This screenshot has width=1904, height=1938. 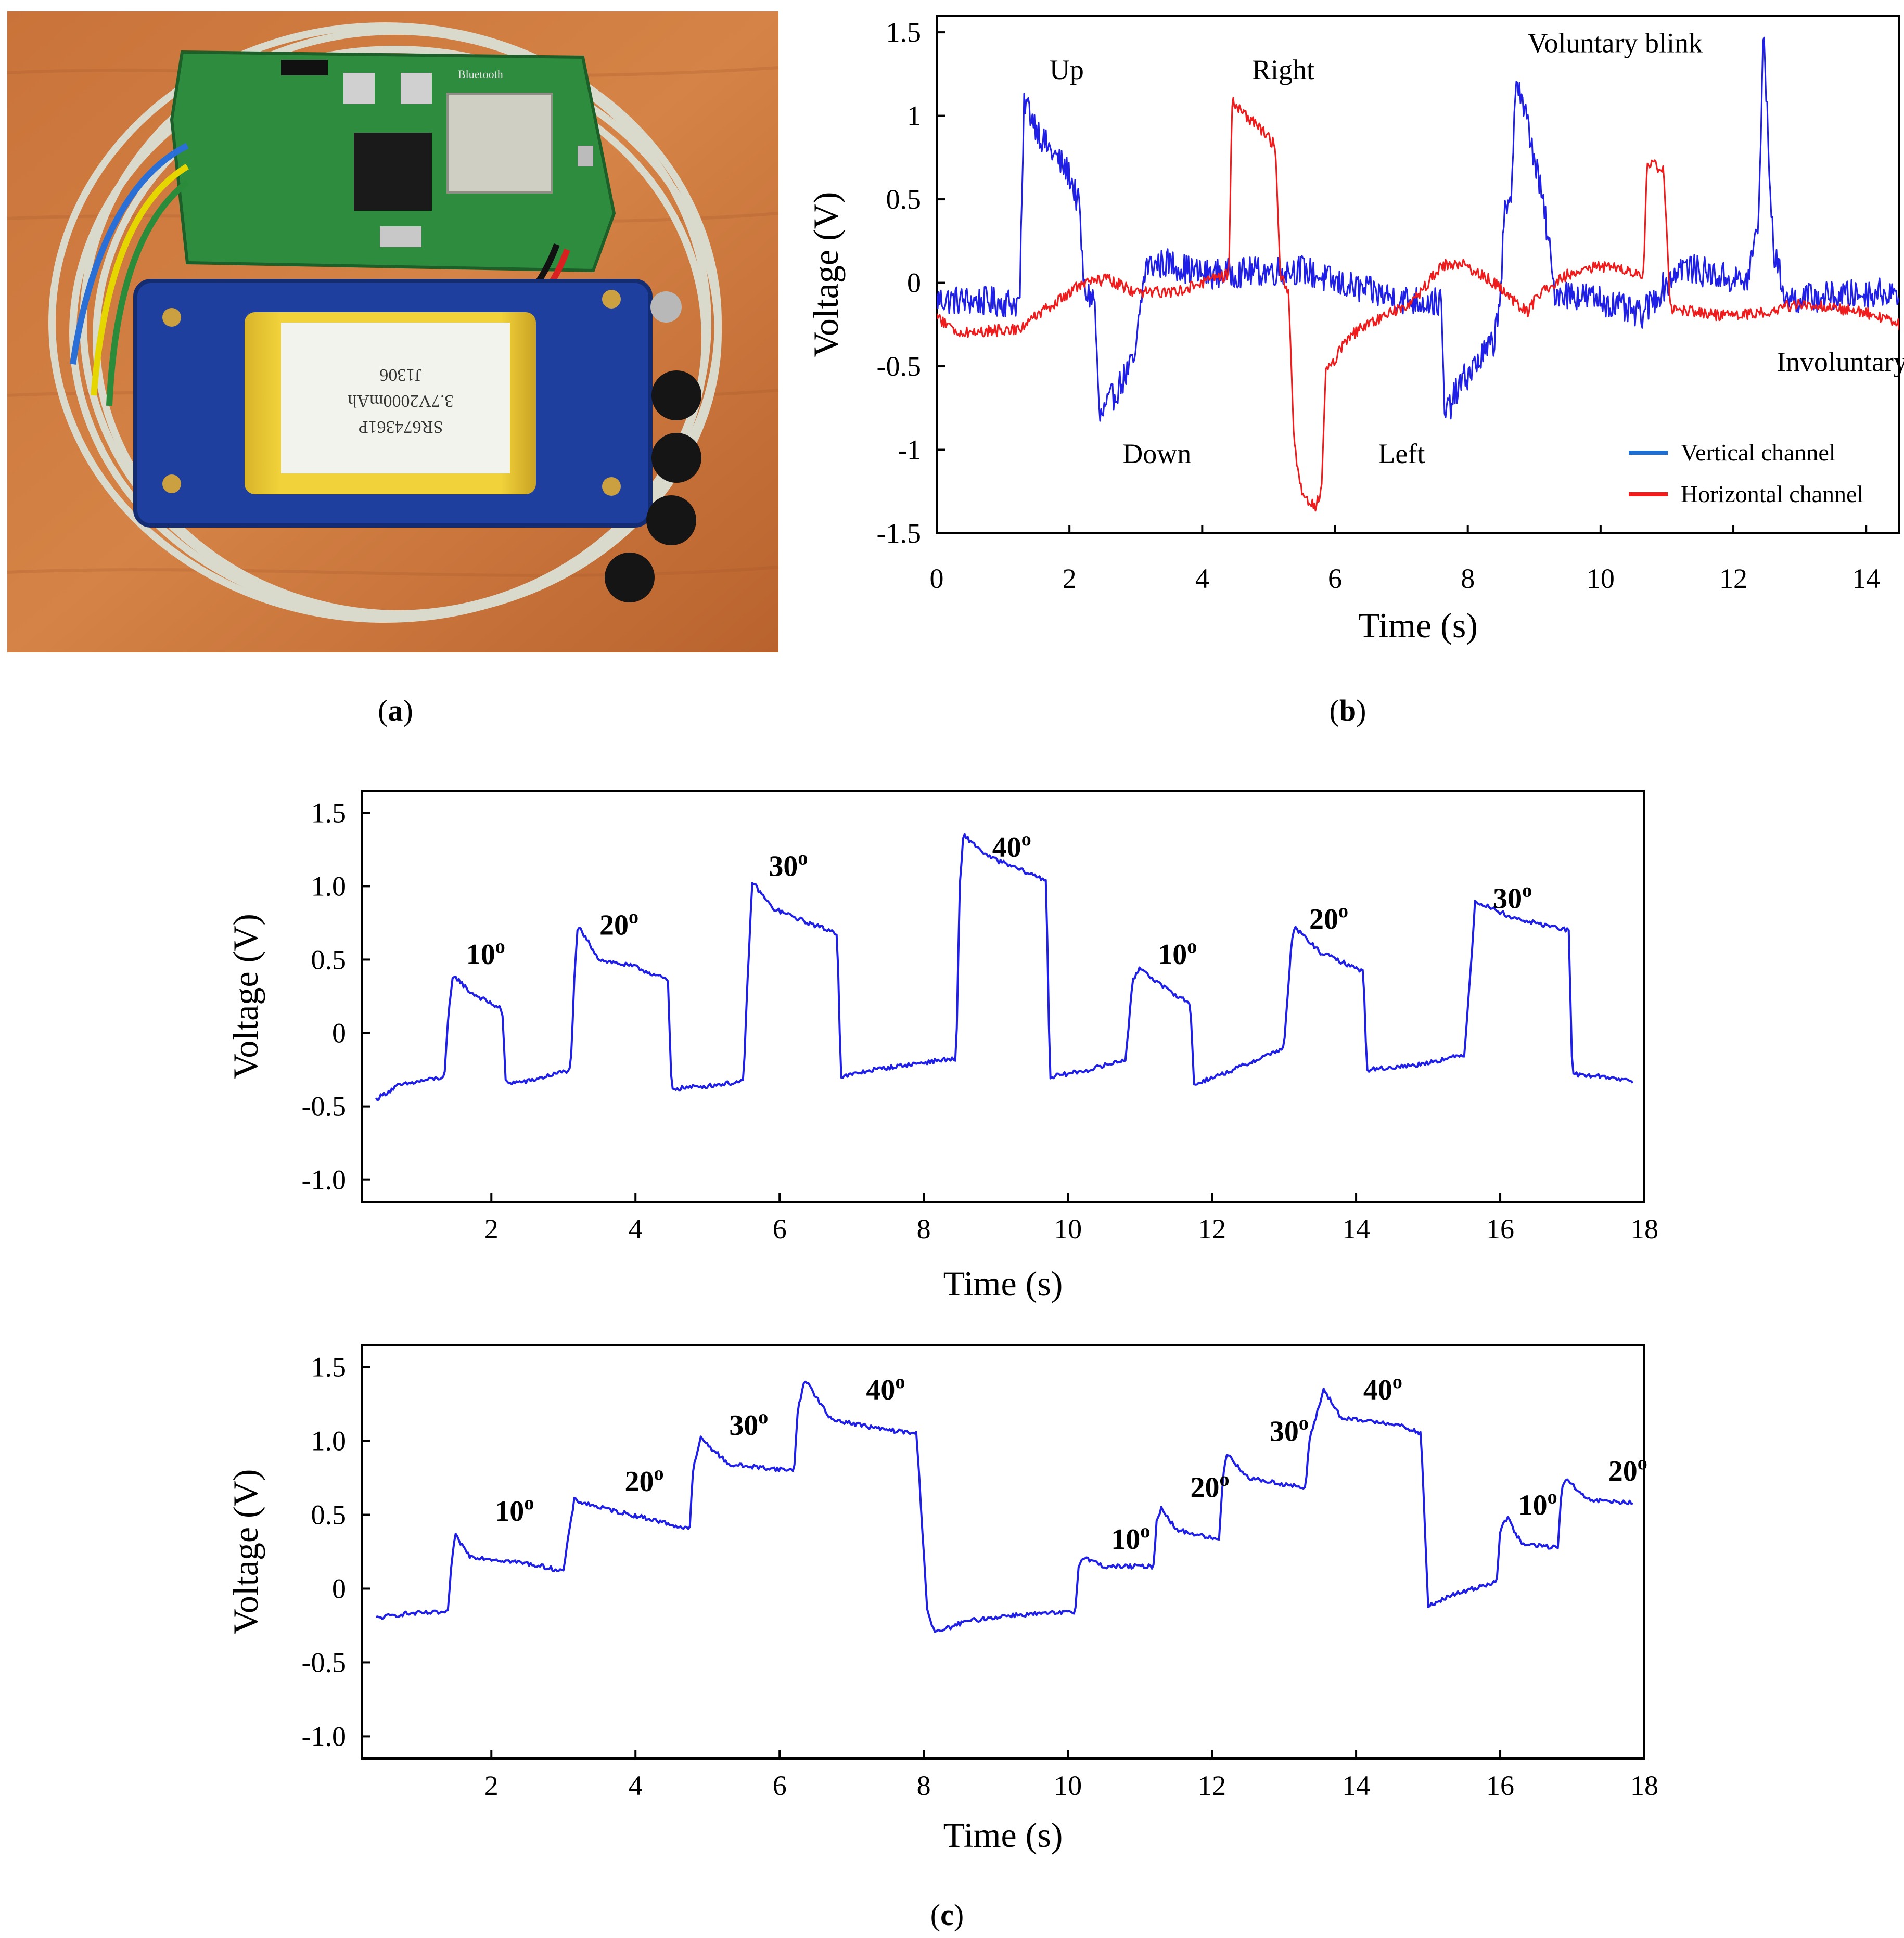 I want to click on y-tick-label: -1, so click(x=909, y=450).